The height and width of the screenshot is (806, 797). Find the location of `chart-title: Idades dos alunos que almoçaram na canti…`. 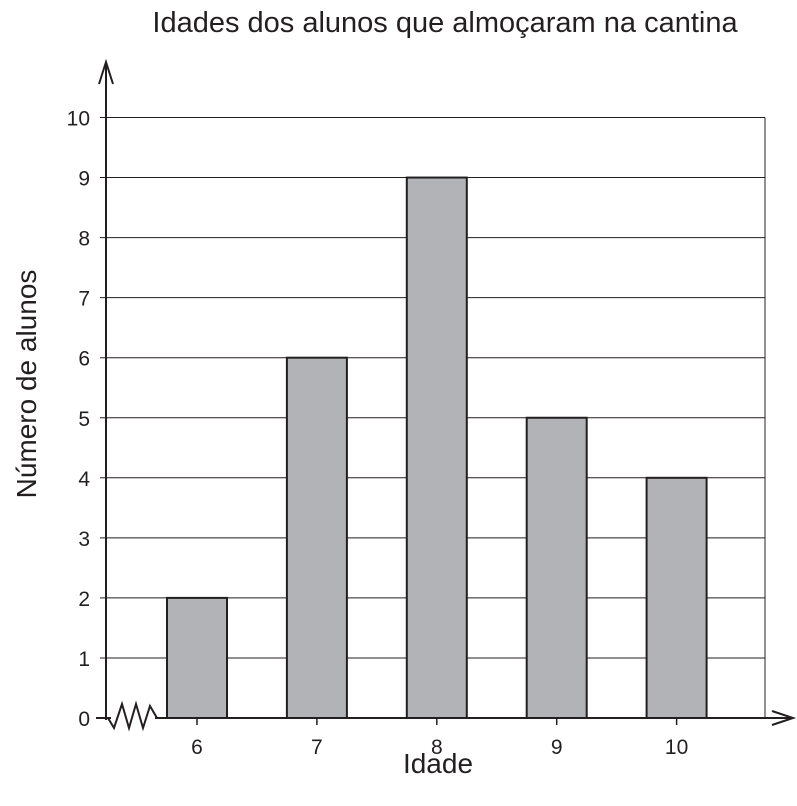

chart-title: Idades dos alunos que almoçaram na canti… is located at coordinates (445, 23).